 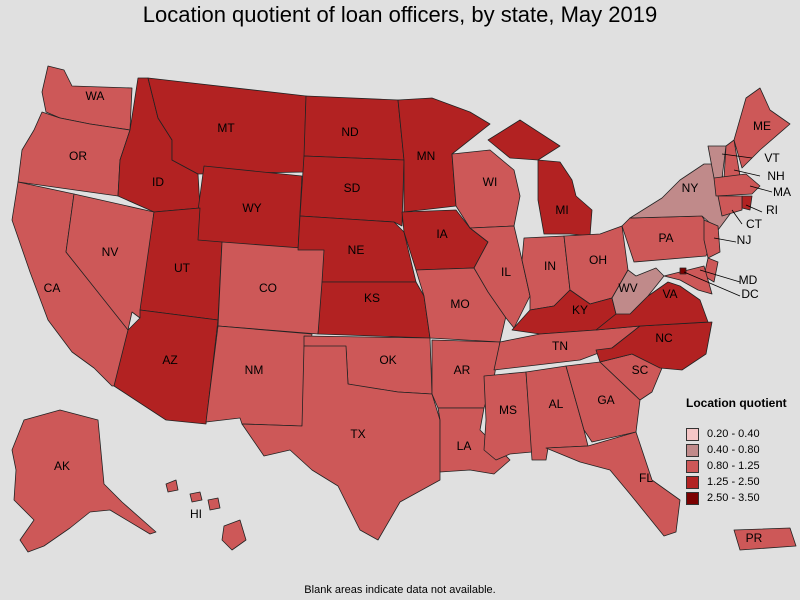 I want to click on legend-label: 2.50 - 3.50, so click(x=733, y=498).